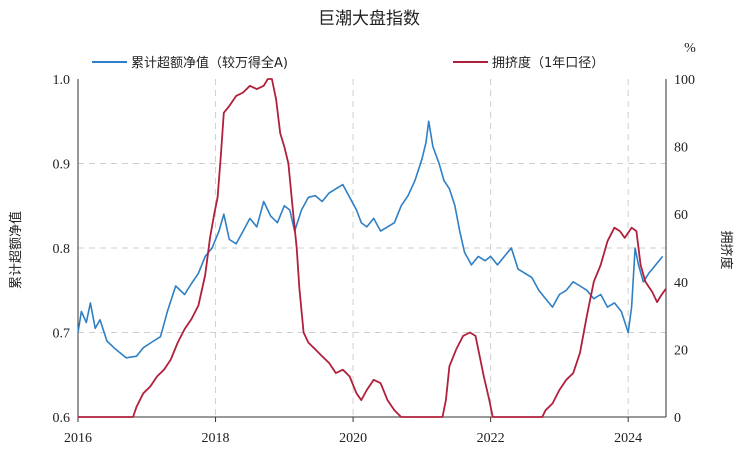  Describe the element at coordinates (369, 19) in the screenshot. I see `chart-title: 巨潮大盘指数` at that location.